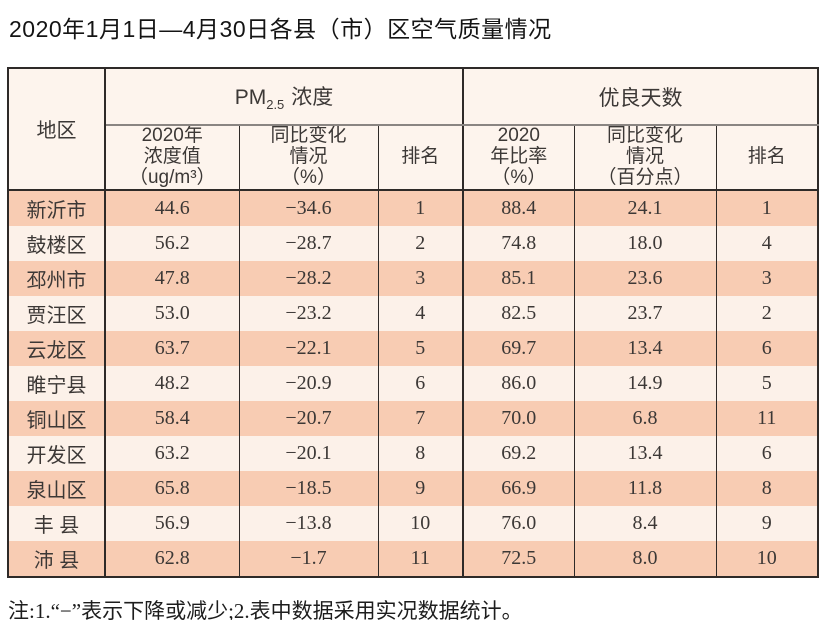  I want to click on area-cell: 丰 县, so click(57, 523).